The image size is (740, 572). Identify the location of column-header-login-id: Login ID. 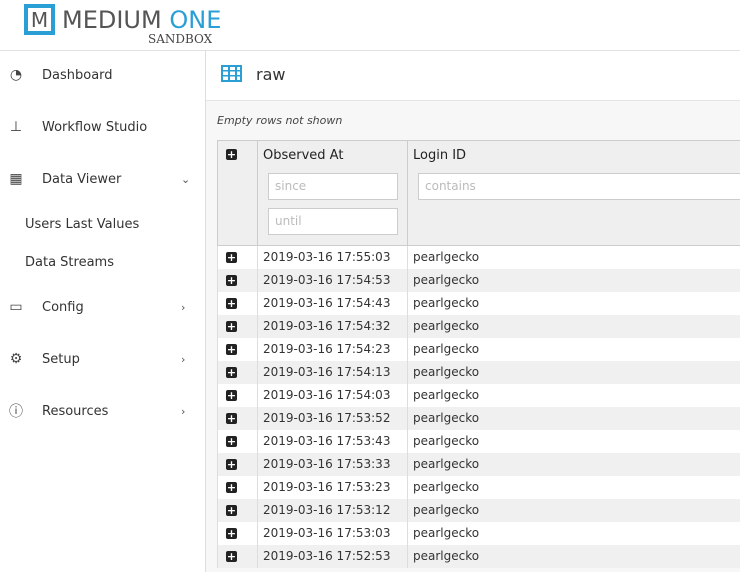
(440, 155).